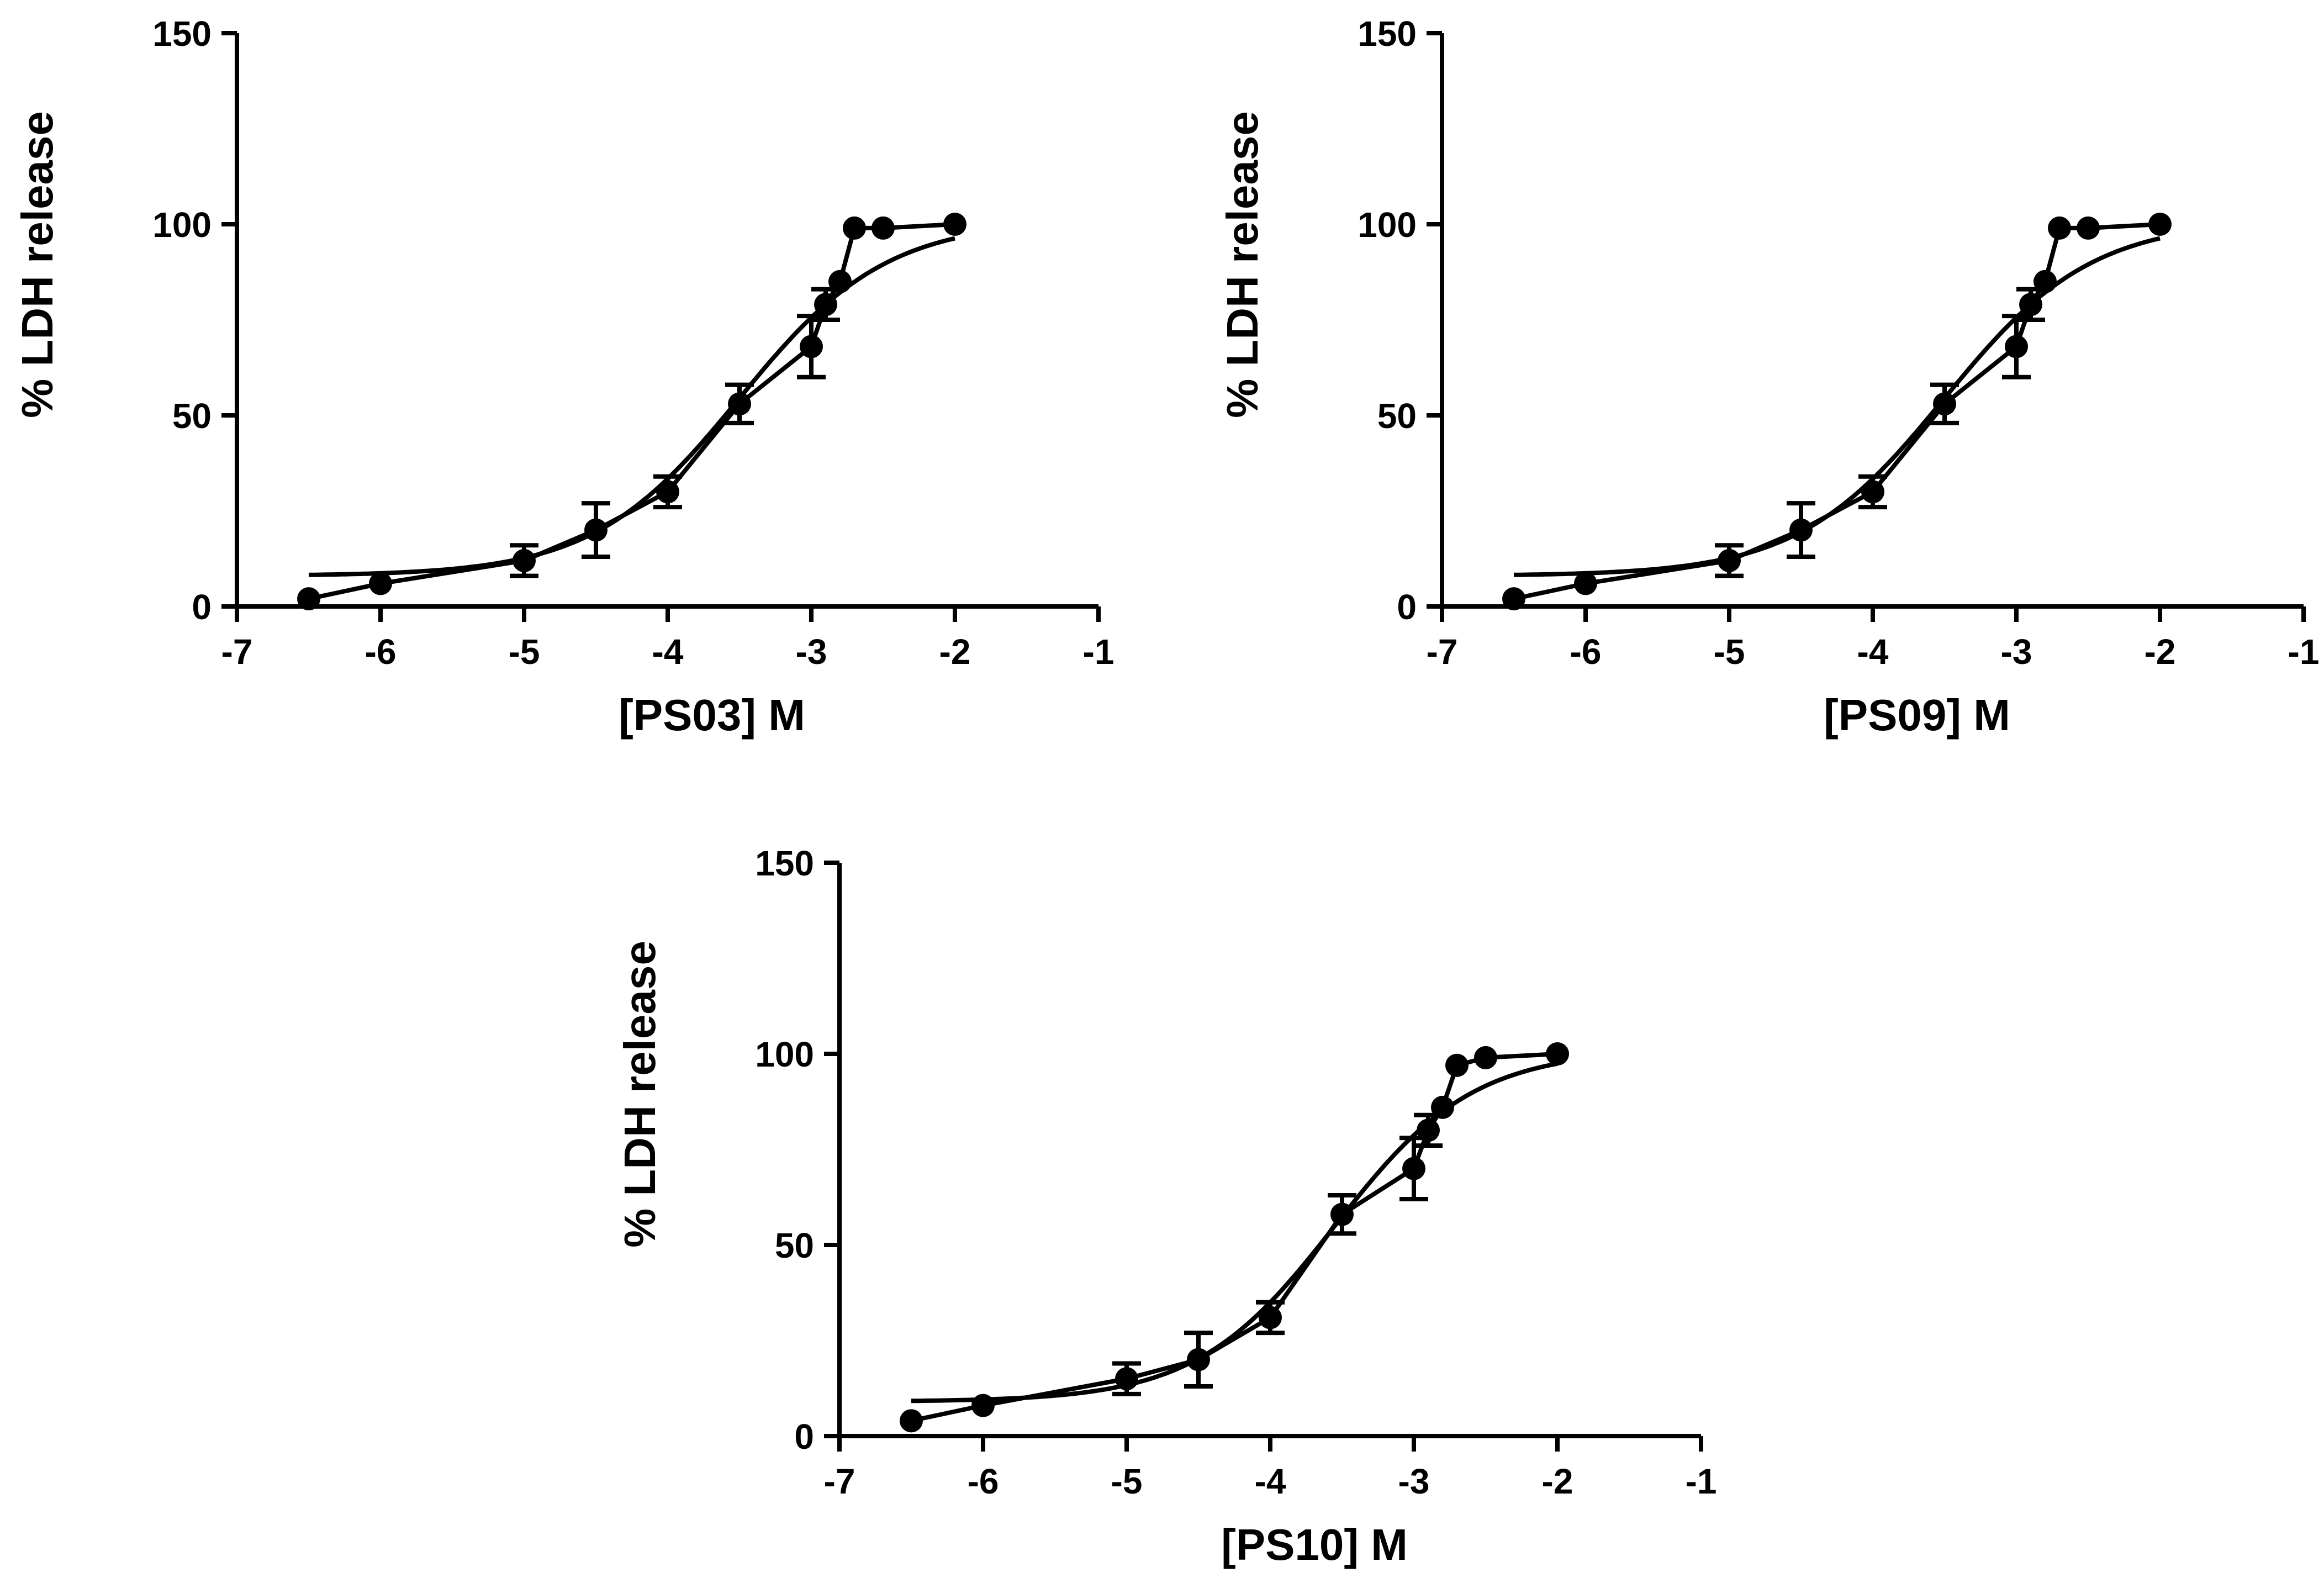 This screenshot has width=2324, height=1583. I want to click on x-axis-title: [PS03] M, so click(712, 715).